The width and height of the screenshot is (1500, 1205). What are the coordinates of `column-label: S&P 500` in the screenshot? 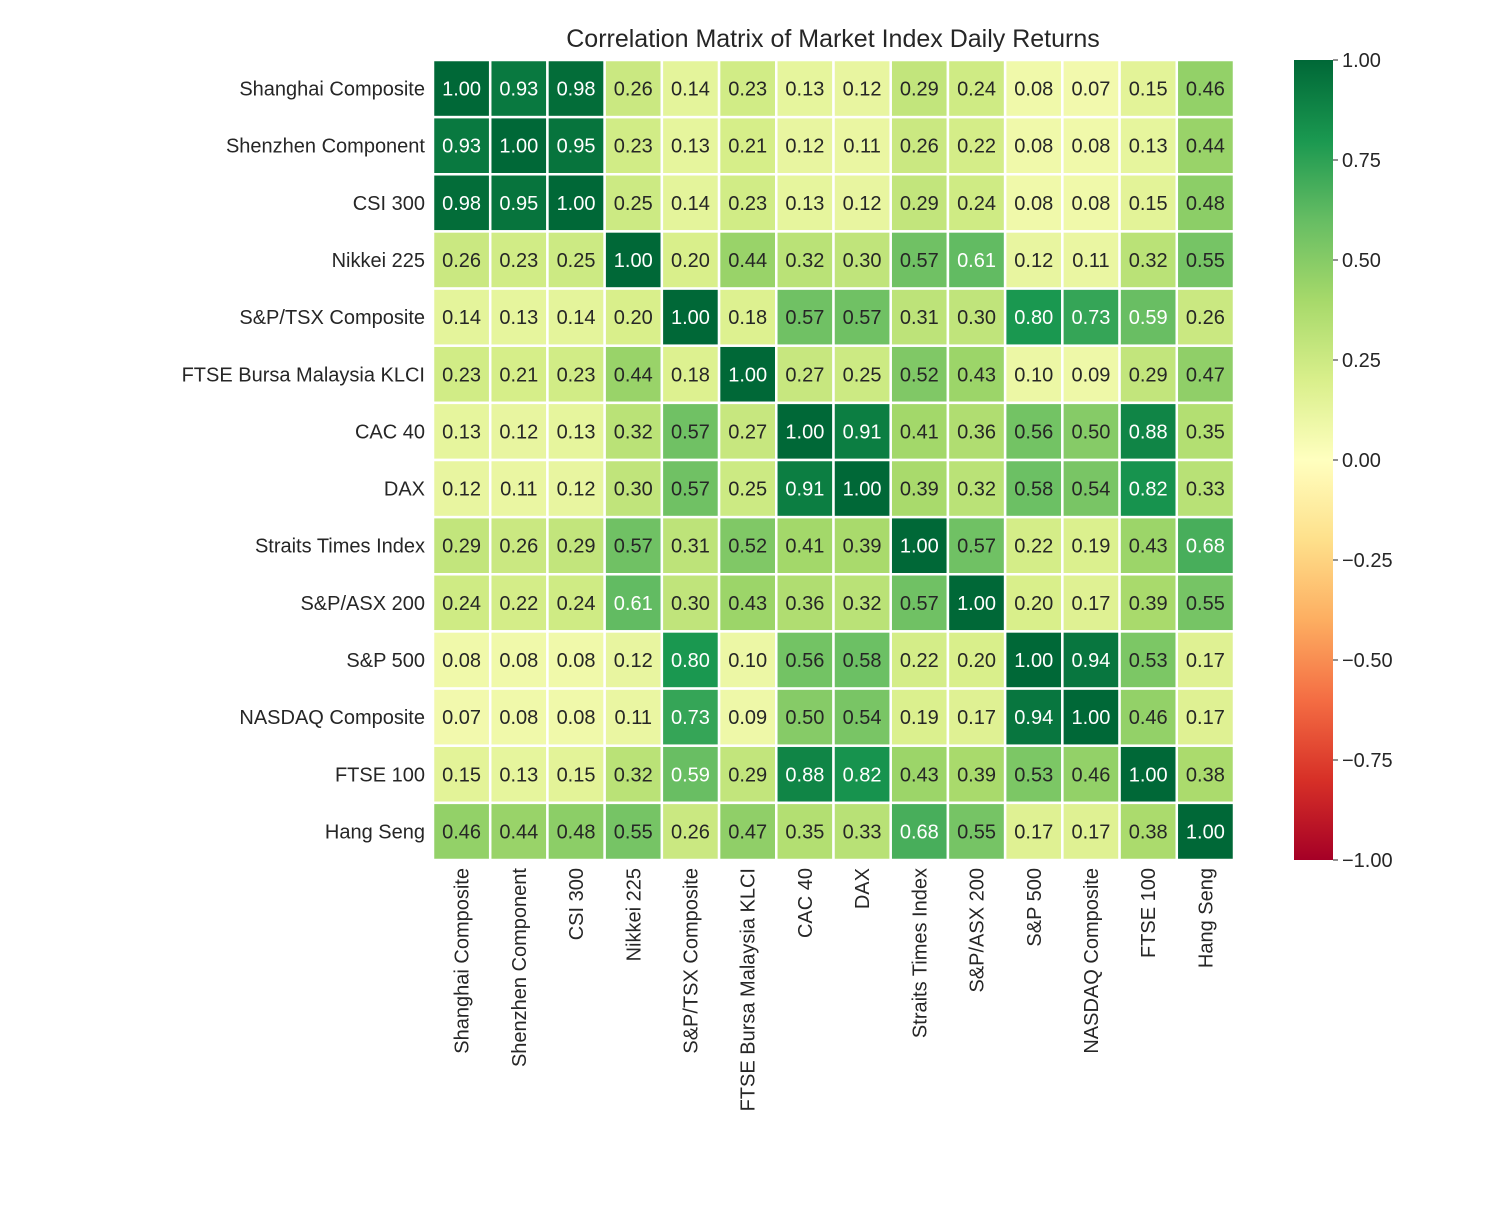 It's located at (1035, 907).